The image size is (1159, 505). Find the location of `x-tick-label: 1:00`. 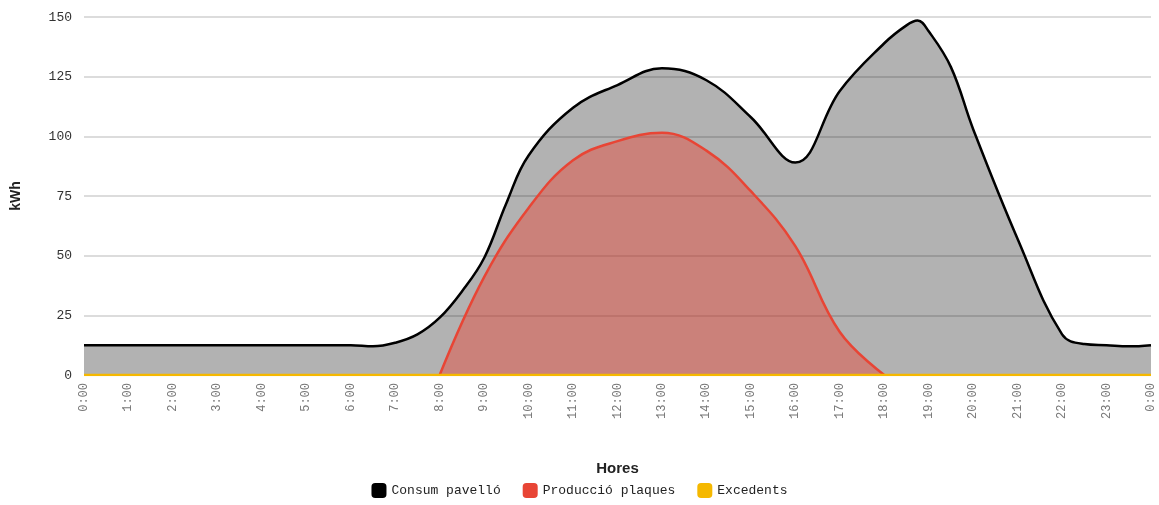

x-tick-label: 1:00 is located at coordinates (128, 397).